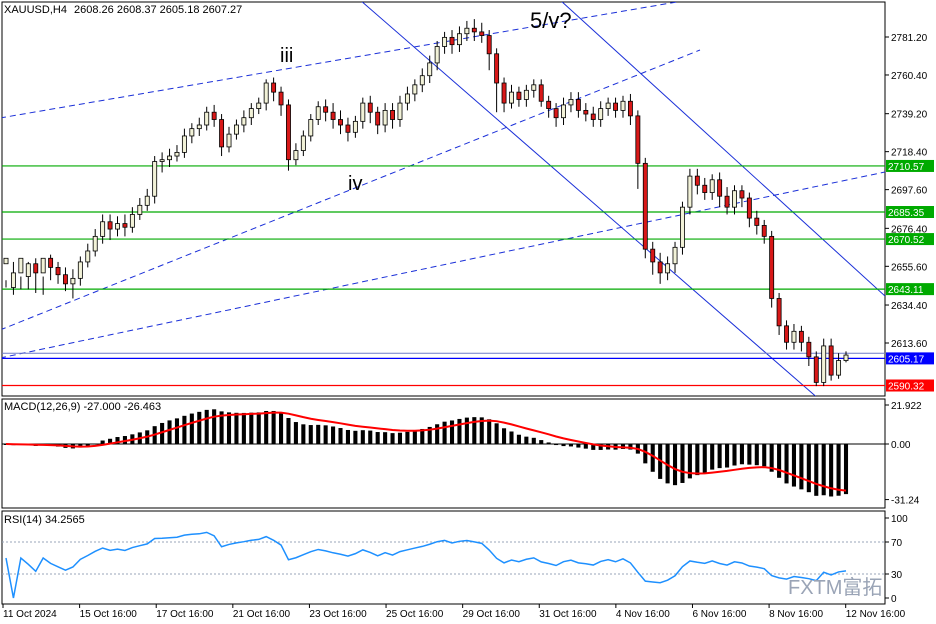 This screenshot has width=936, height=624. Describe the element at coordinates (909, 38) in the screenshot. I see `price-tick-label: 2781.20` at that location.